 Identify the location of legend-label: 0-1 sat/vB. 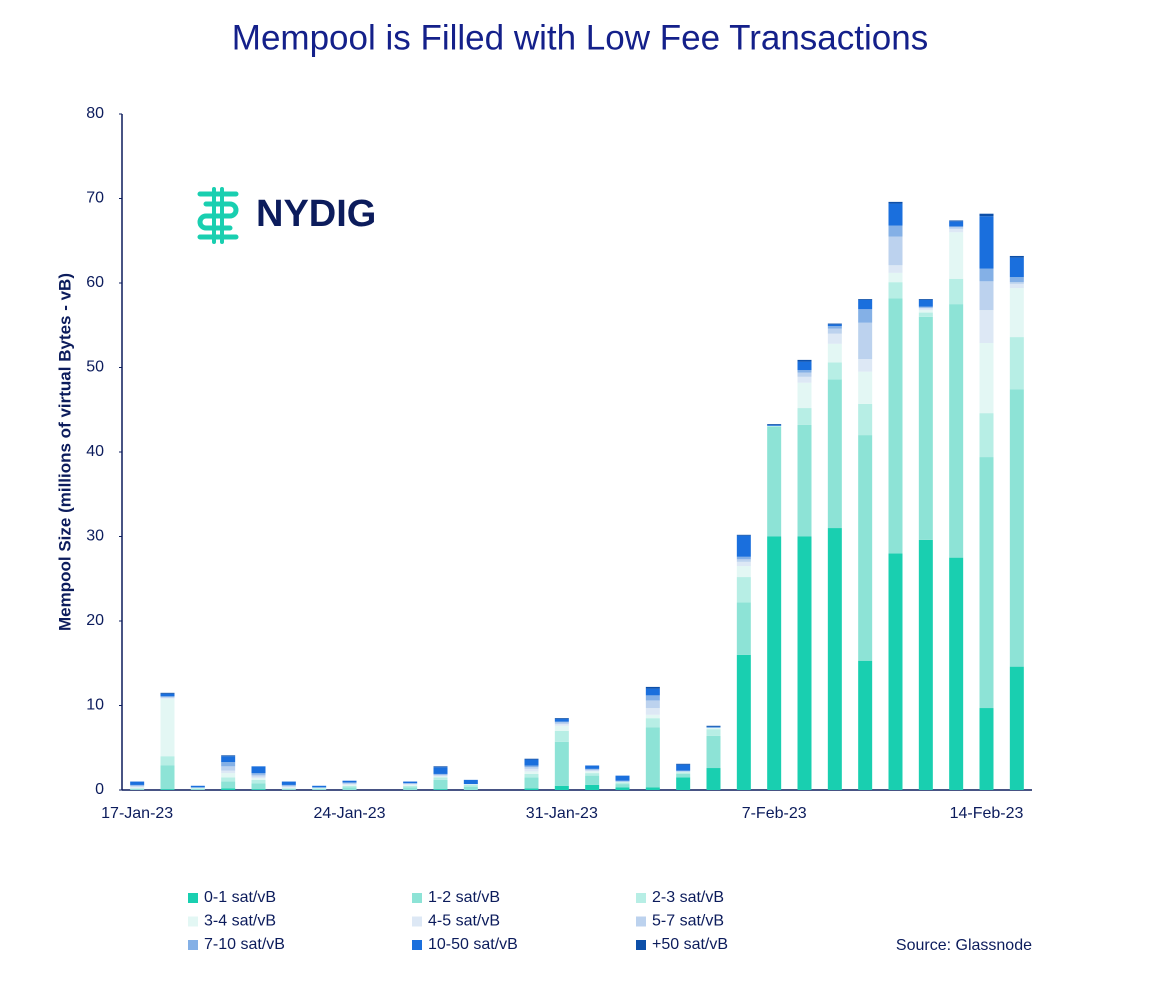
(240, 897).